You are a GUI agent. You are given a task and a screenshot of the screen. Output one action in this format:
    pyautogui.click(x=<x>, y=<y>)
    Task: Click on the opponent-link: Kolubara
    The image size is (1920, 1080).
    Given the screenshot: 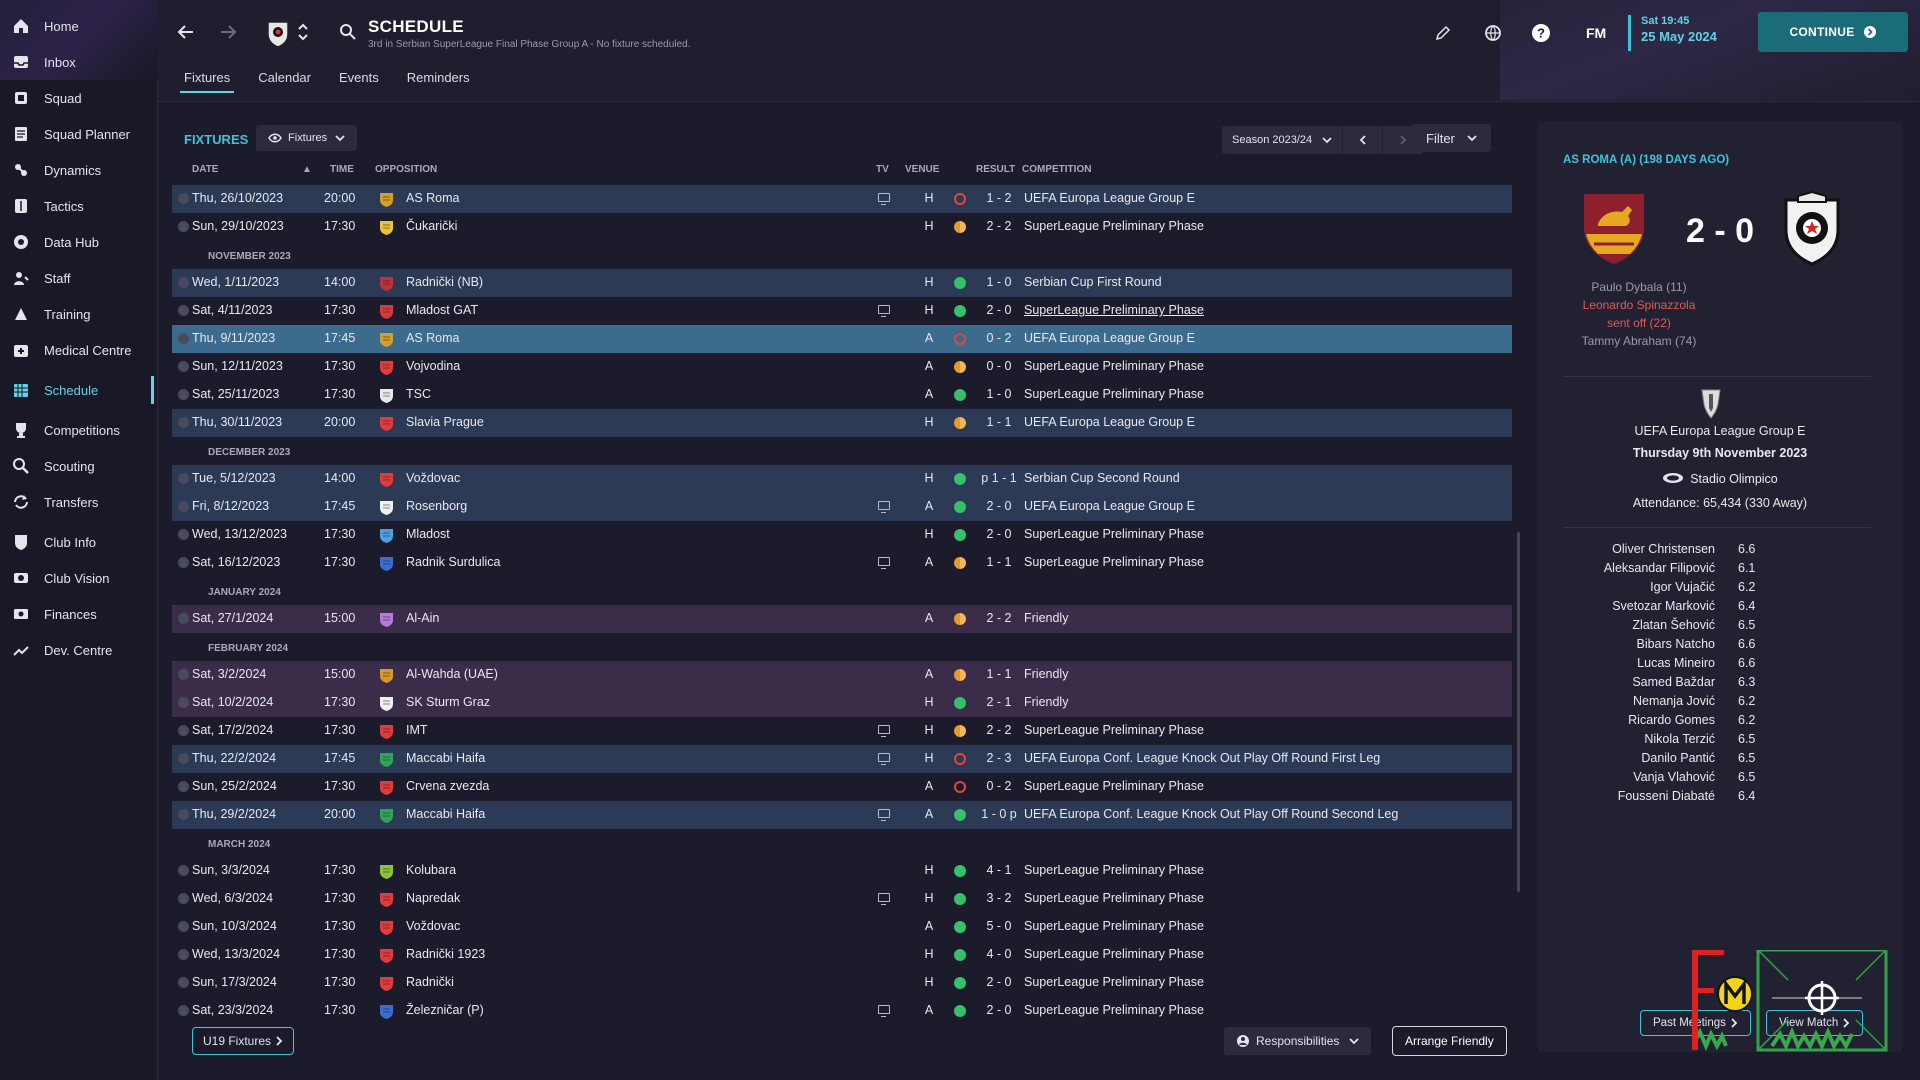 What is the action you would take?
    pyautogui.click(x=431, y=870)
    